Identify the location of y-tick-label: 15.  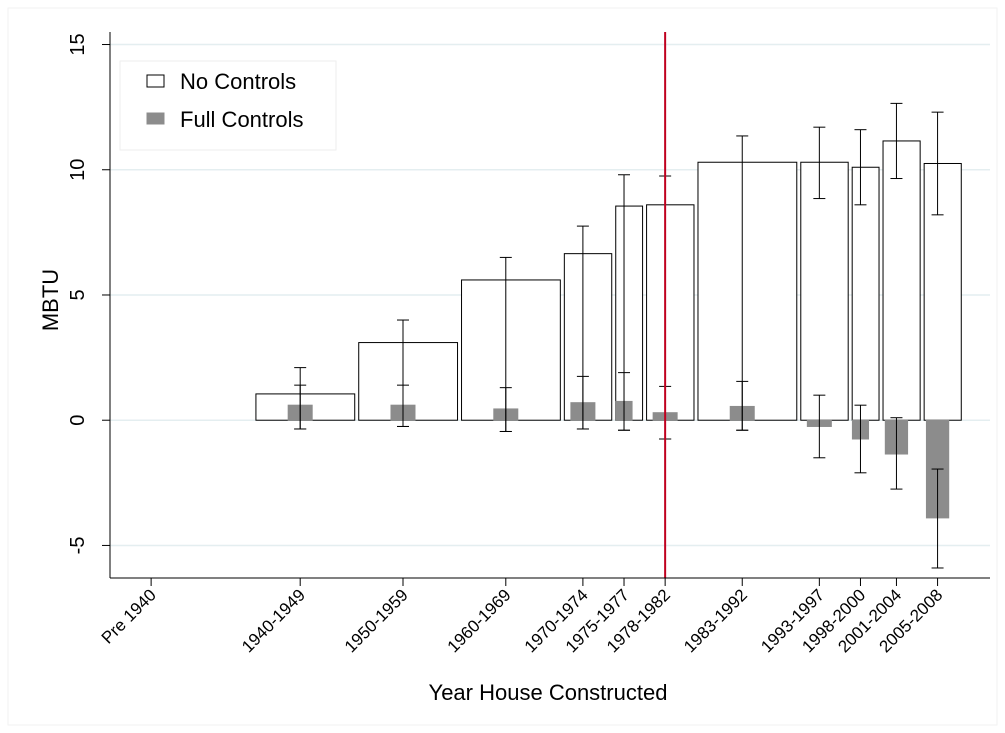
(78, 44).